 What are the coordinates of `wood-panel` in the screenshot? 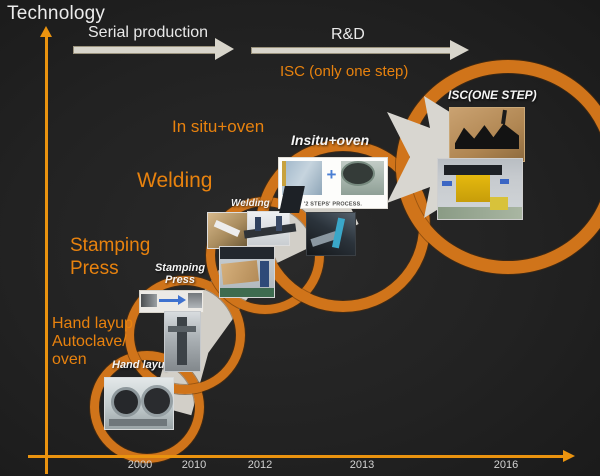 It's located at (240, 272).